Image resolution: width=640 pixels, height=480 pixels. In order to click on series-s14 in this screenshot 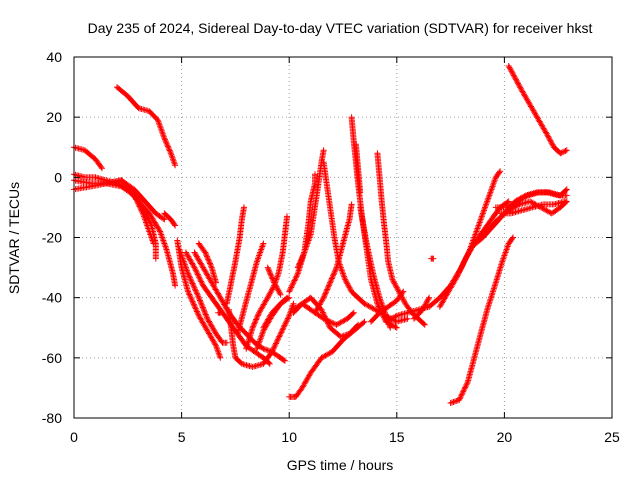, I will do `click(261, 335)`.